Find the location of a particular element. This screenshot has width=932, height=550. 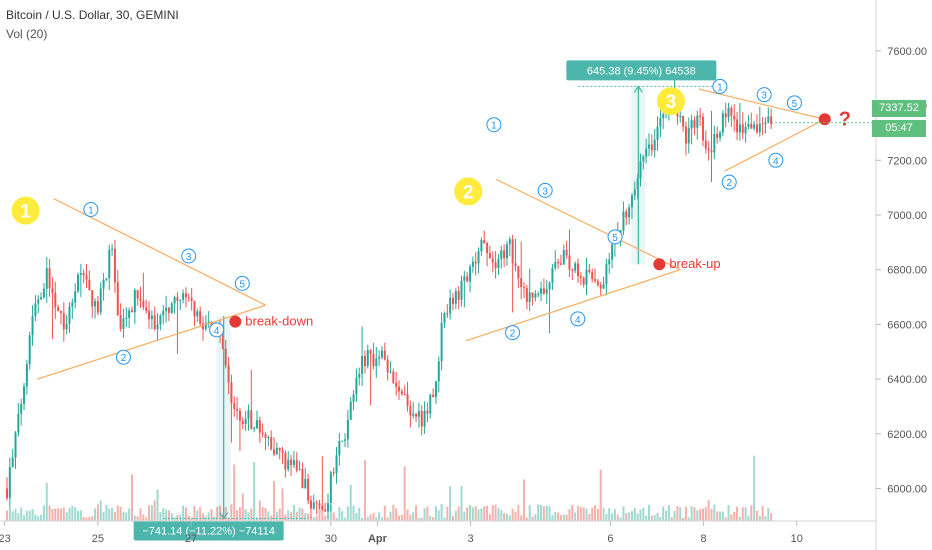

price-tick-label: 6400.00 is located at coordinates (907, 380).